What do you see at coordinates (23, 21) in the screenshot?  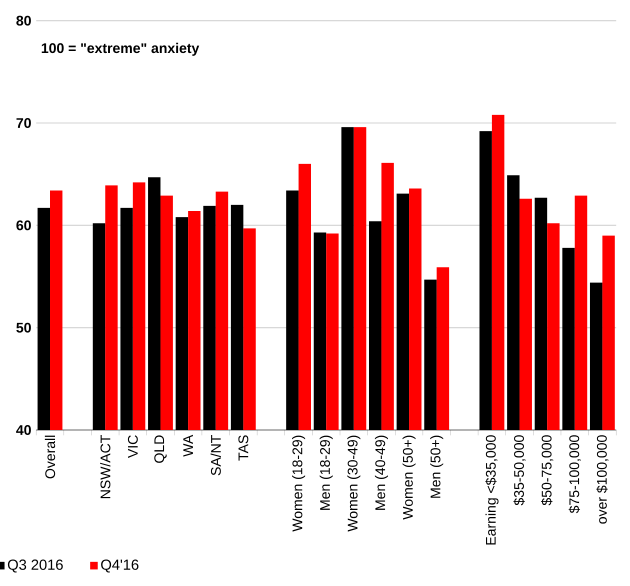 I see `y-tick-label: 80` at bounding box center [23, 21].